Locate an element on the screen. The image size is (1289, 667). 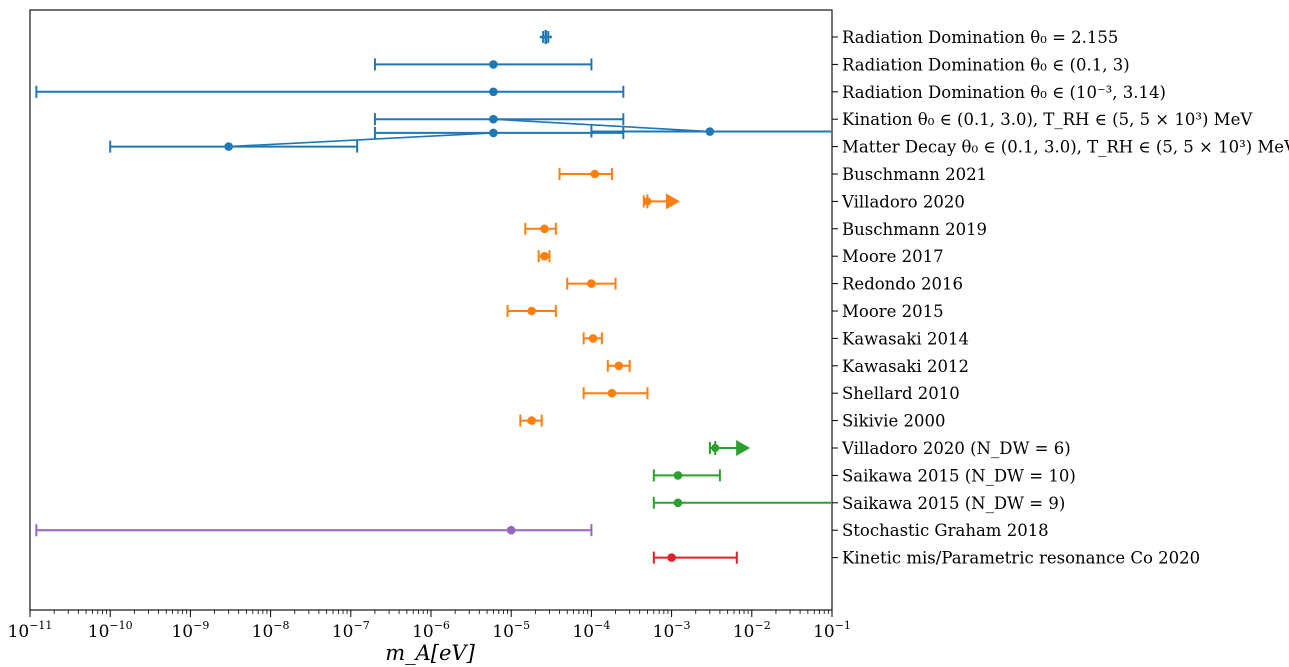
x-tick-exponent: −5 is located at coordinates (522, 625).